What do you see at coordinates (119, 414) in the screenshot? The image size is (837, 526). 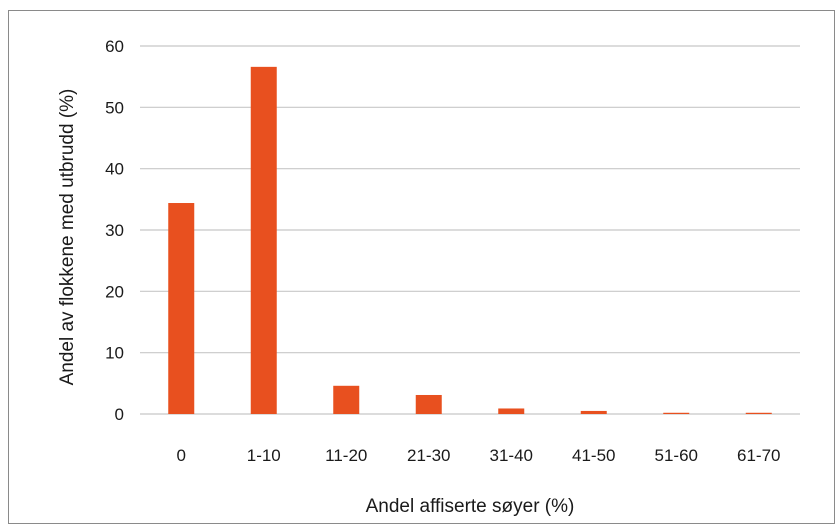 I see `y-tick-label: 0` at bounding box center [119, 414].